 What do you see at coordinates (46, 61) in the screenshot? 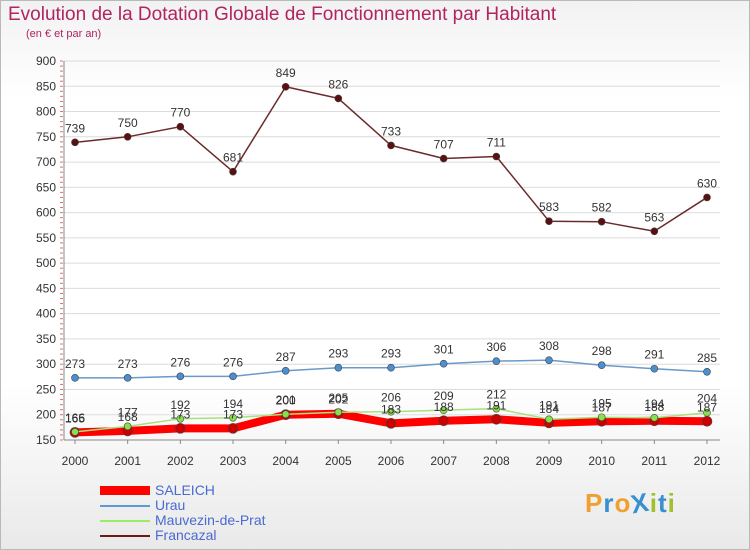
I see `y-tick-label: 900` at bounding box center [46, 61].